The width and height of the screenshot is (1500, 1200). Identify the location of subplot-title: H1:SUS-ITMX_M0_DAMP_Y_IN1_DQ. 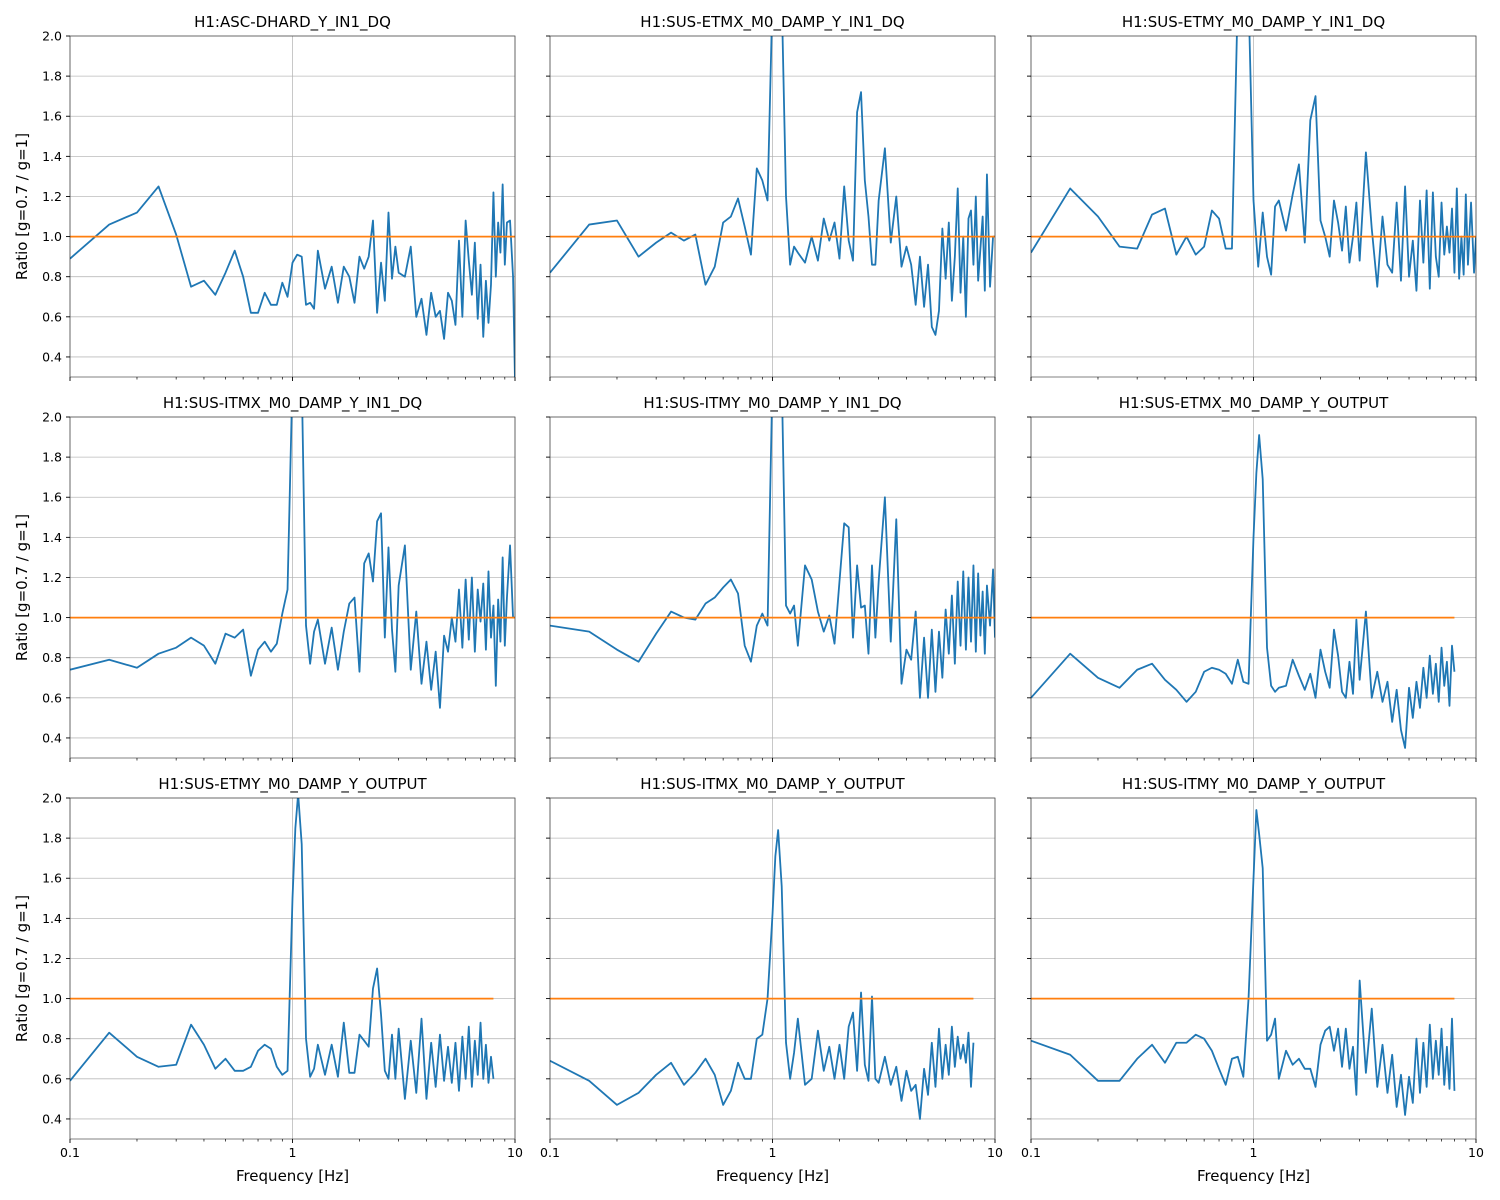
(292, 403).